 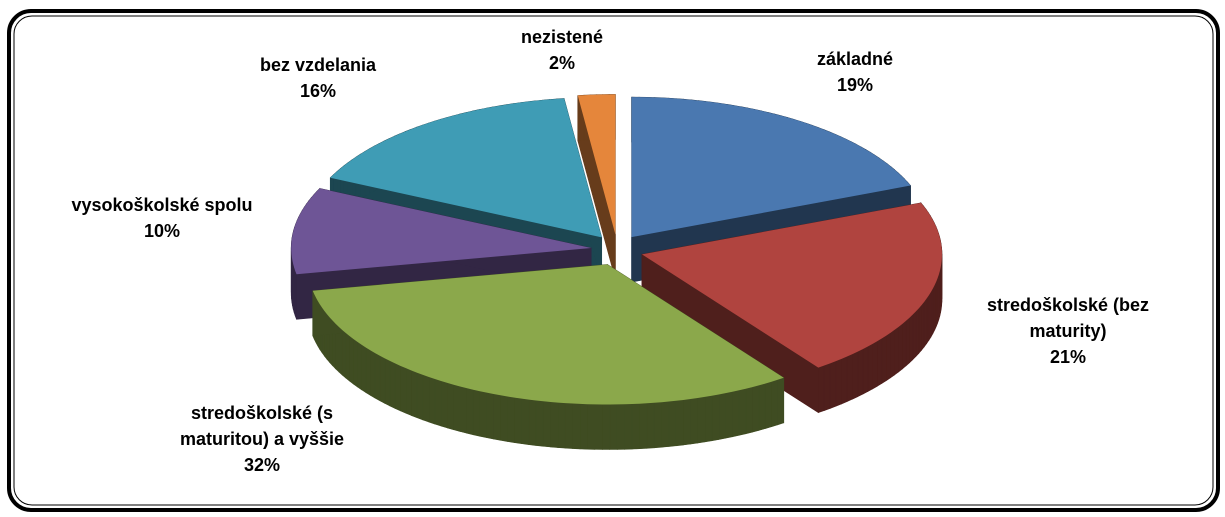 I want to click on slice-value: 10%, so click(x=162, y=231).